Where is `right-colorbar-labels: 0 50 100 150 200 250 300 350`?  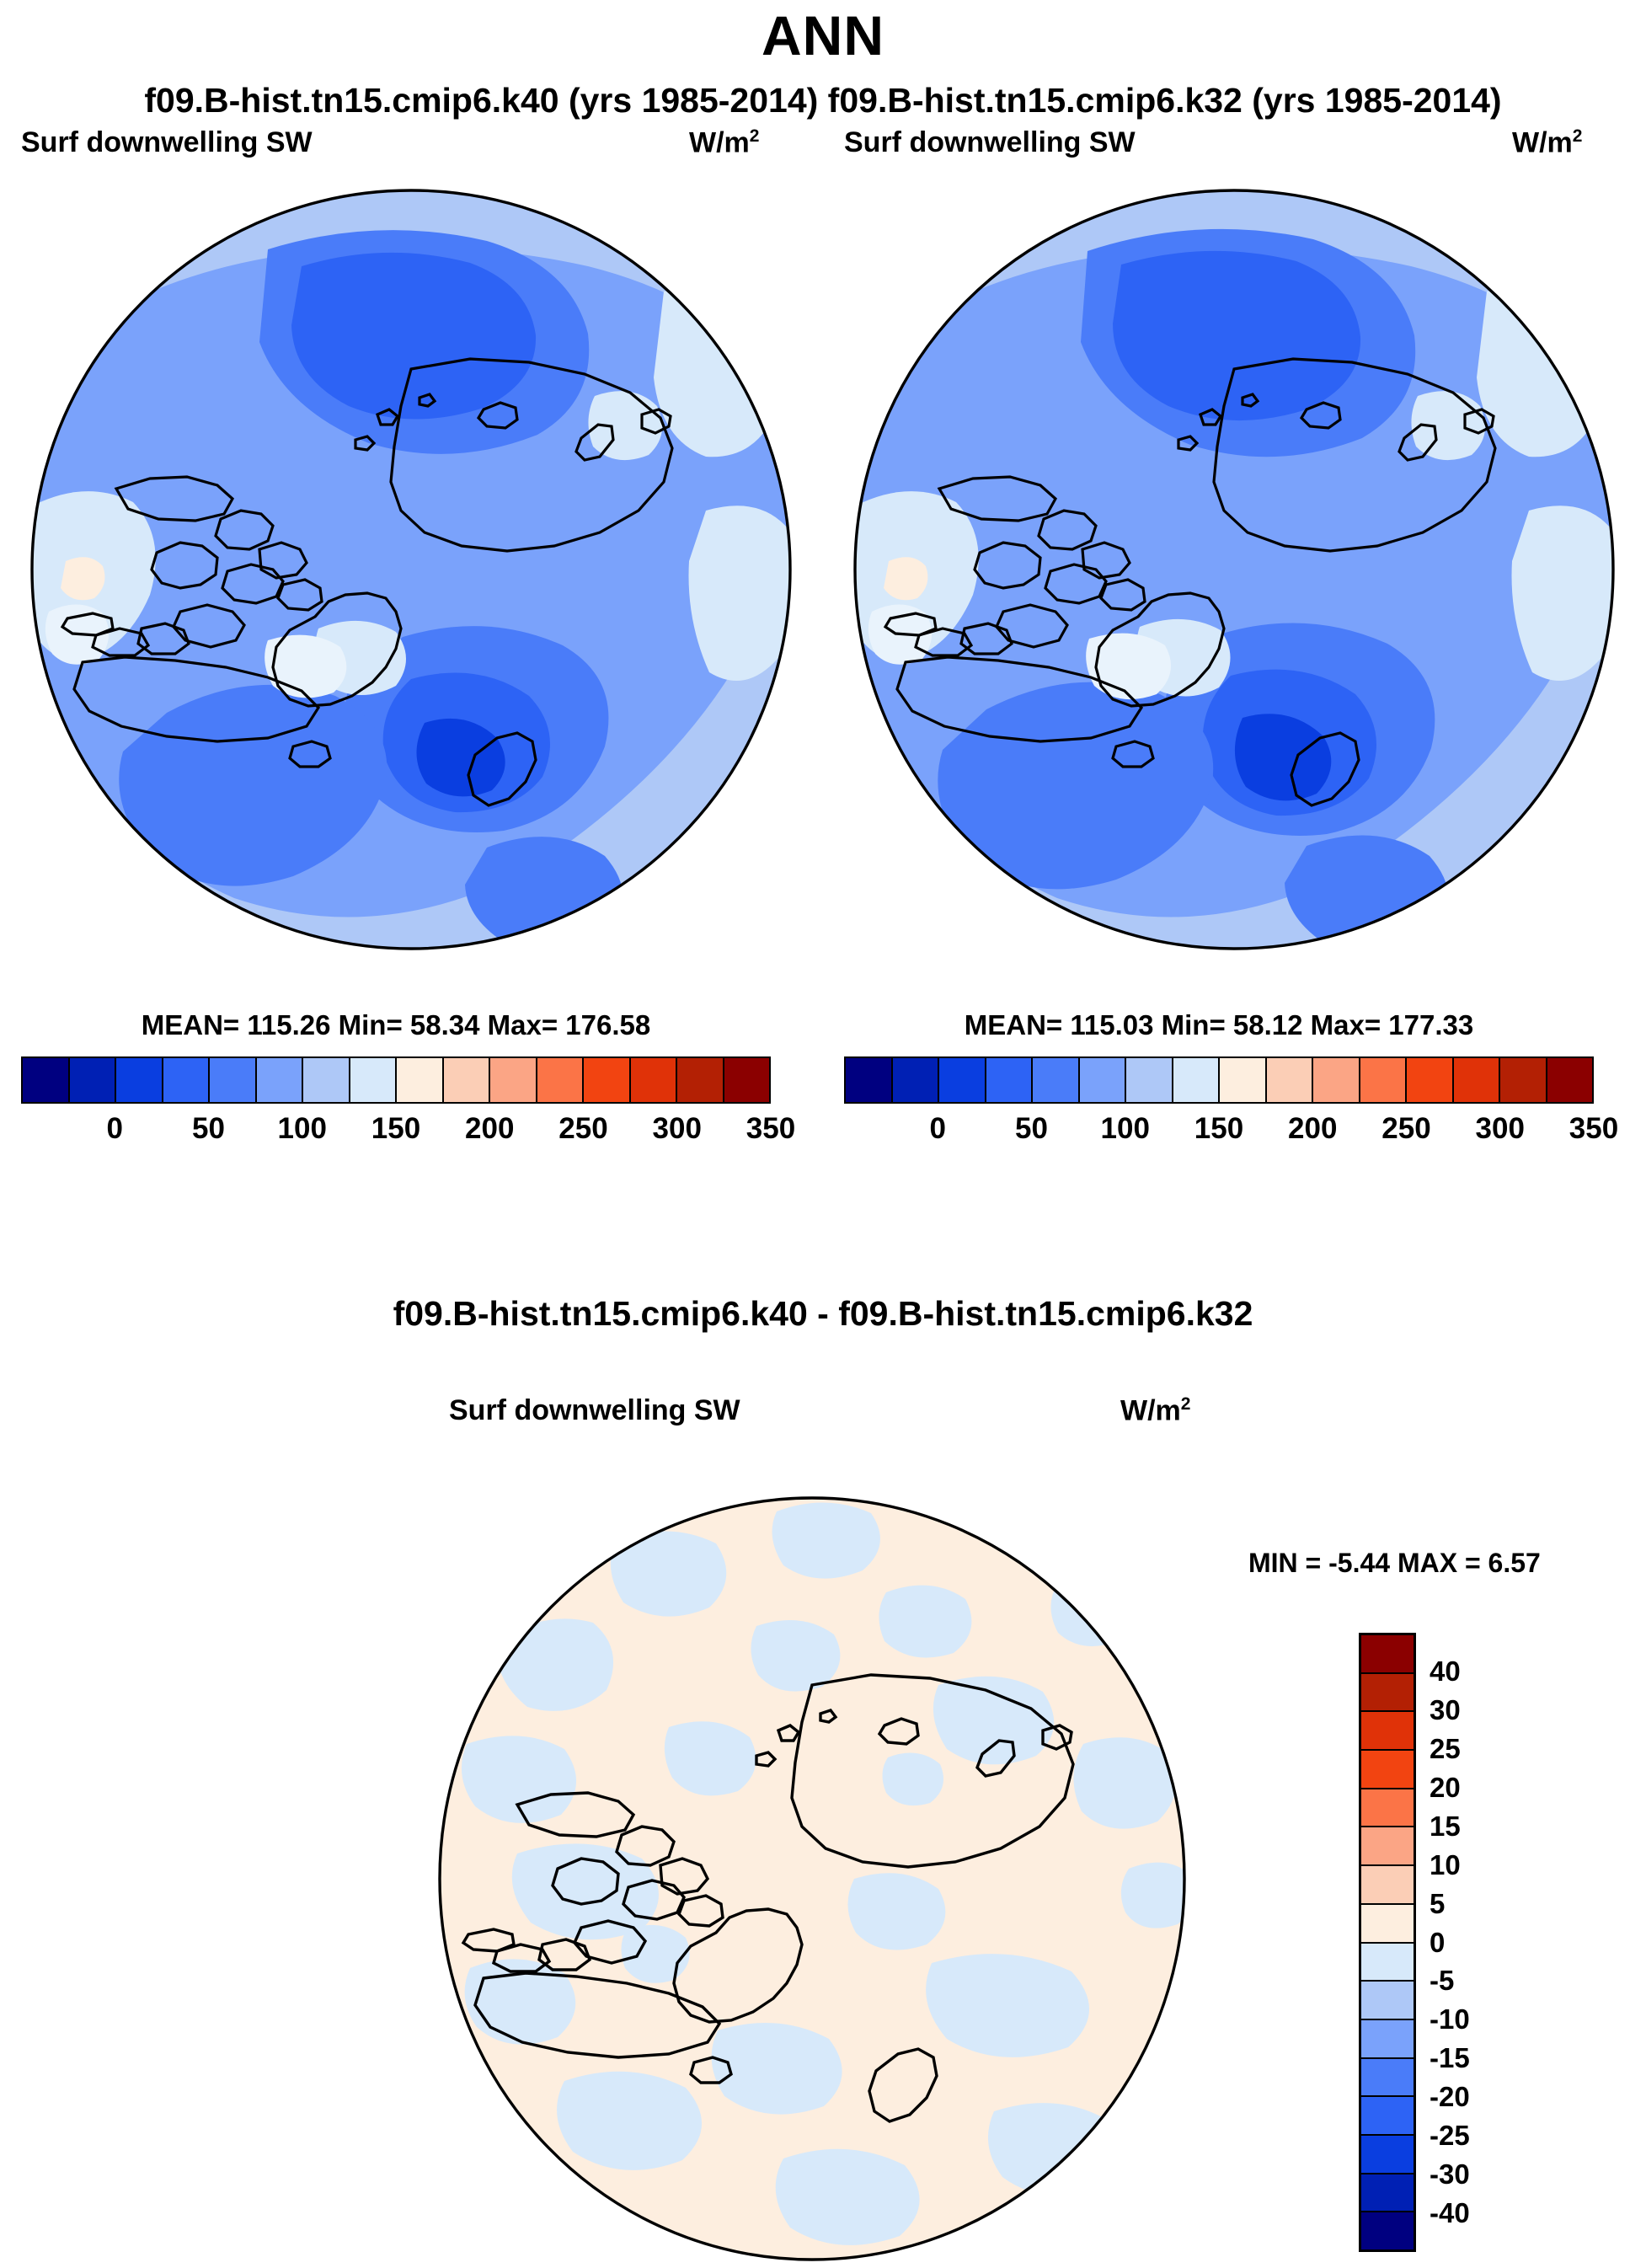
right-colorbar-labels: 0 50 100 150 200 250 300 350 is located at coordinates (1231, 1132).